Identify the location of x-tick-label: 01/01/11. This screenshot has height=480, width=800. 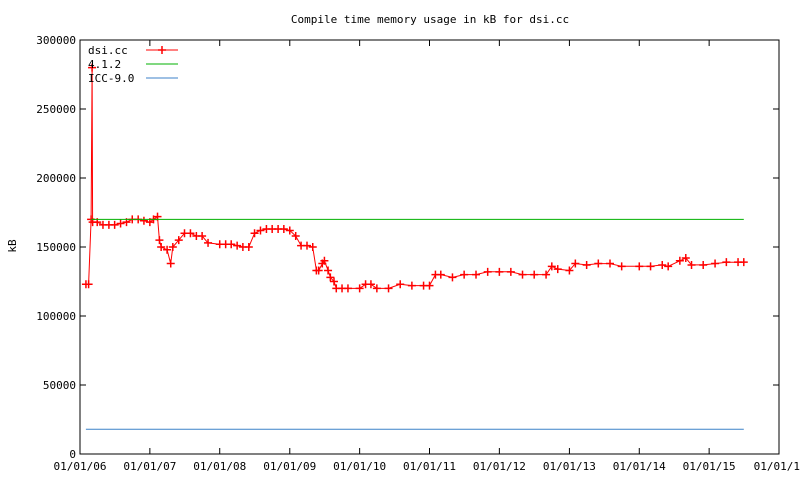
(429, 466).